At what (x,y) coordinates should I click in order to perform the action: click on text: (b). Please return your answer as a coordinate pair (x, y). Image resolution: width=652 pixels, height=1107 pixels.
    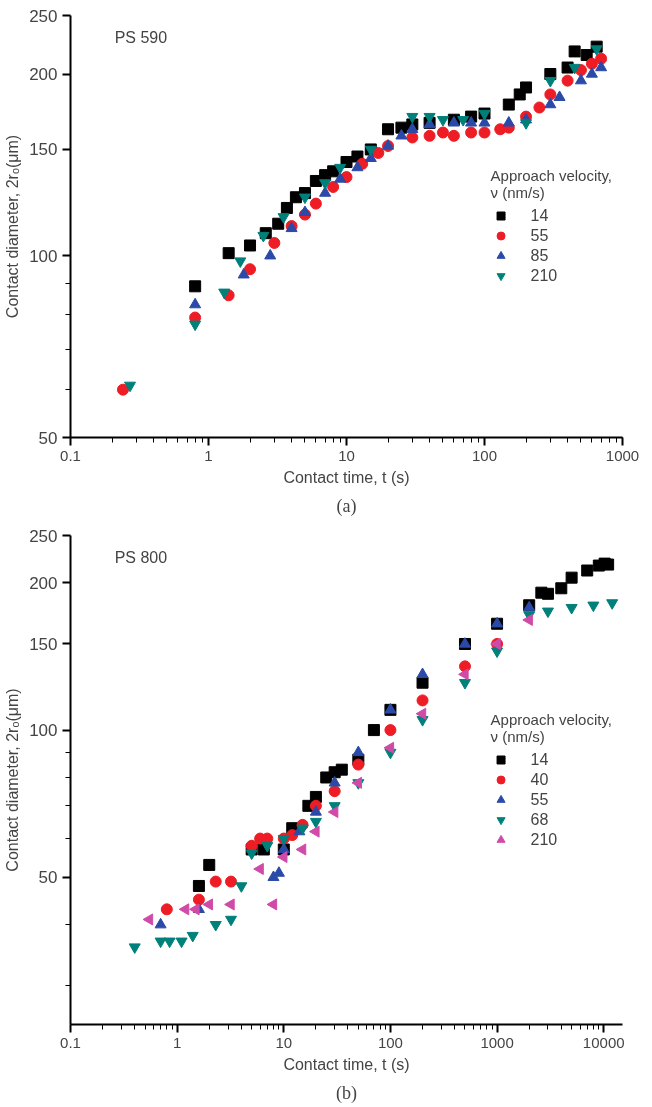
    Looking at the image, I should click on (347, 1093).